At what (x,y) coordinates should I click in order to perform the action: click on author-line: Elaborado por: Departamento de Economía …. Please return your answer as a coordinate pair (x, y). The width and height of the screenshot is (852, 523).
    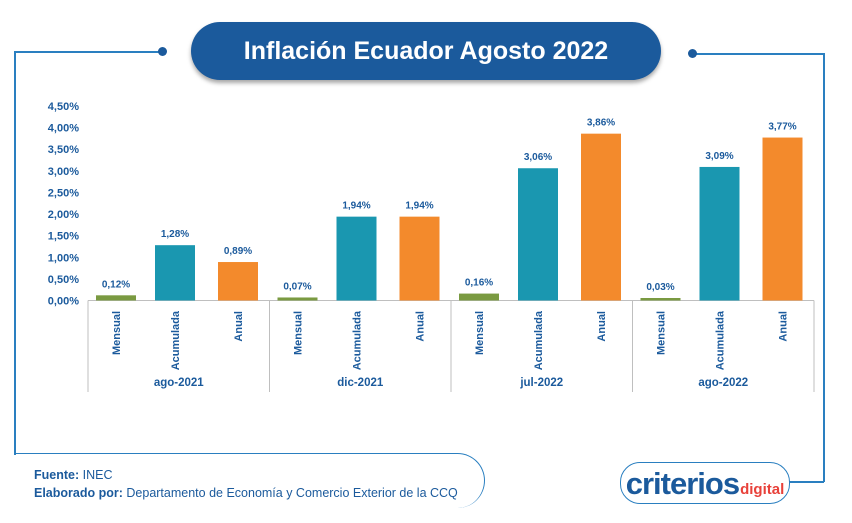
    Looking at the image, I should click on (246, 493).